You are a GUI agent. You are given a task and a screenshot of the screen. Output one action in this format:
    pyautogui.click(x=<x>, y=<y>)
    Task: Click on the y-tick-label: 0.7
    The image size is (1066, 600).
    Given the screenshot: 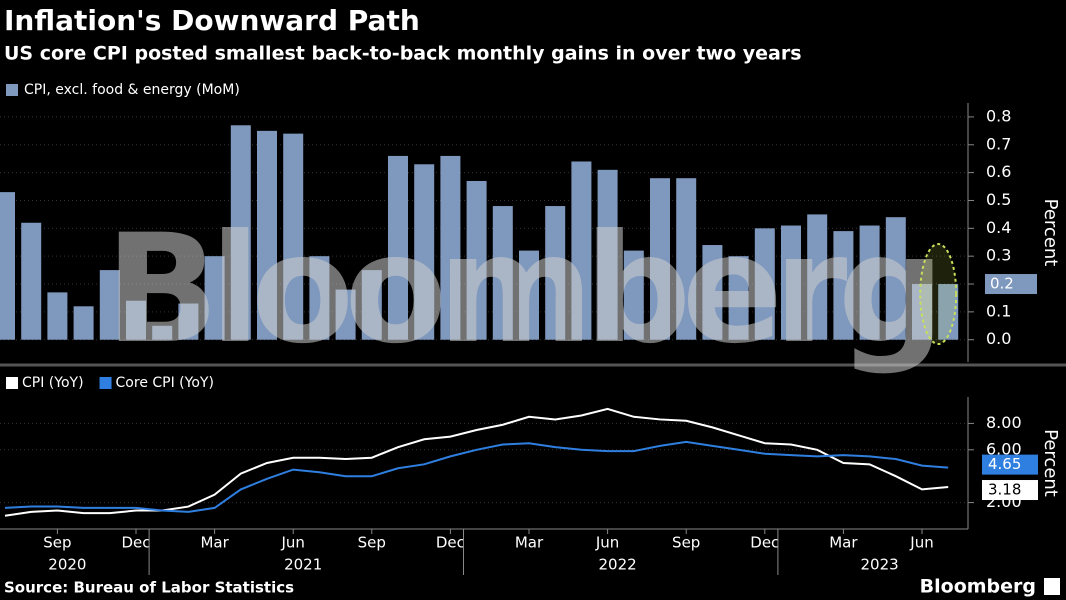 What is the action you would take?
    pyautogui.click(x=998, y=143)
    